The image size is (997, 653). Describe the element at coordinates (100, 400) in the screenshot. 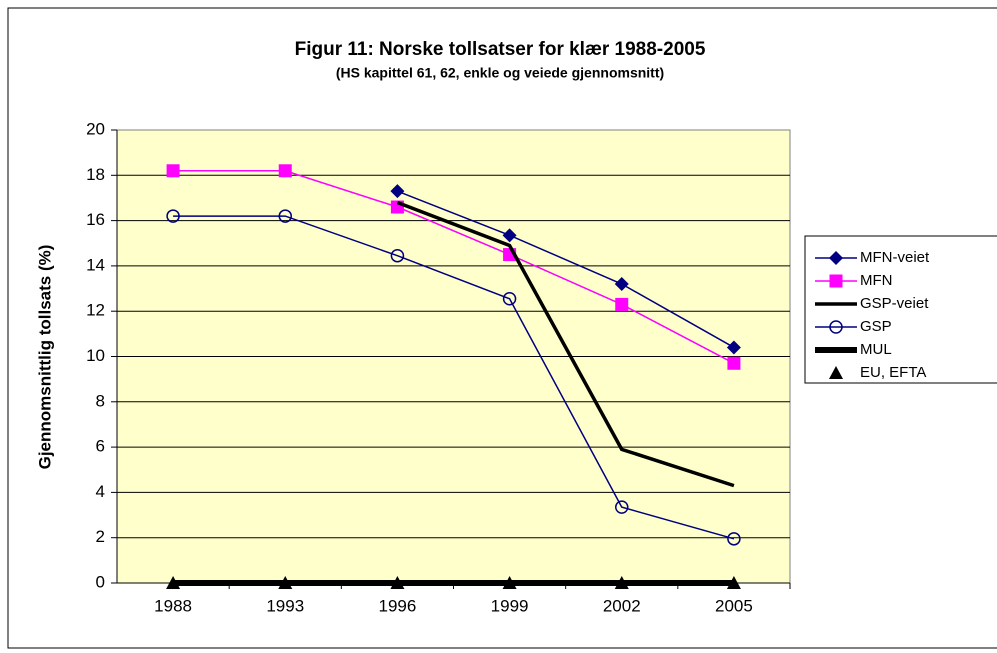

I see `y-tick-label: 8` at that location.